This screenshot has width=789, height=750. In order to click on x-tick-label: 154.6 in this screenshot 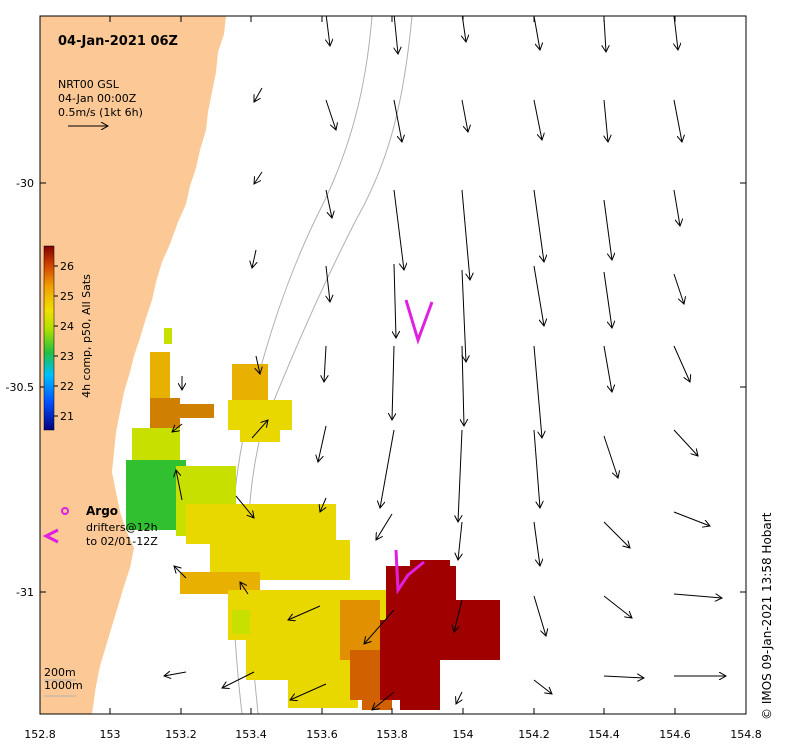, I will do `click(675, 734)`.